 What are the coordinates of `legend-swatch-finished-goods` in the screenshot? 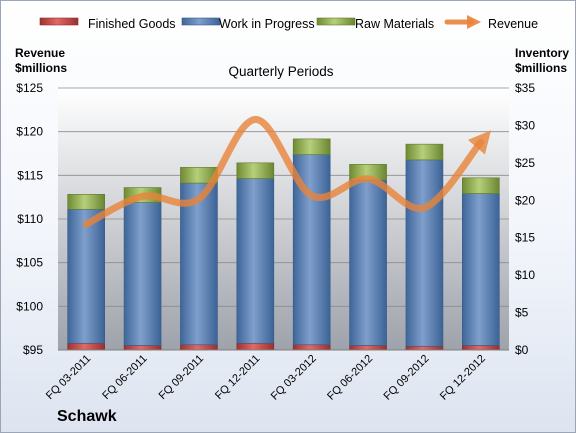 It's located at (59, 21).